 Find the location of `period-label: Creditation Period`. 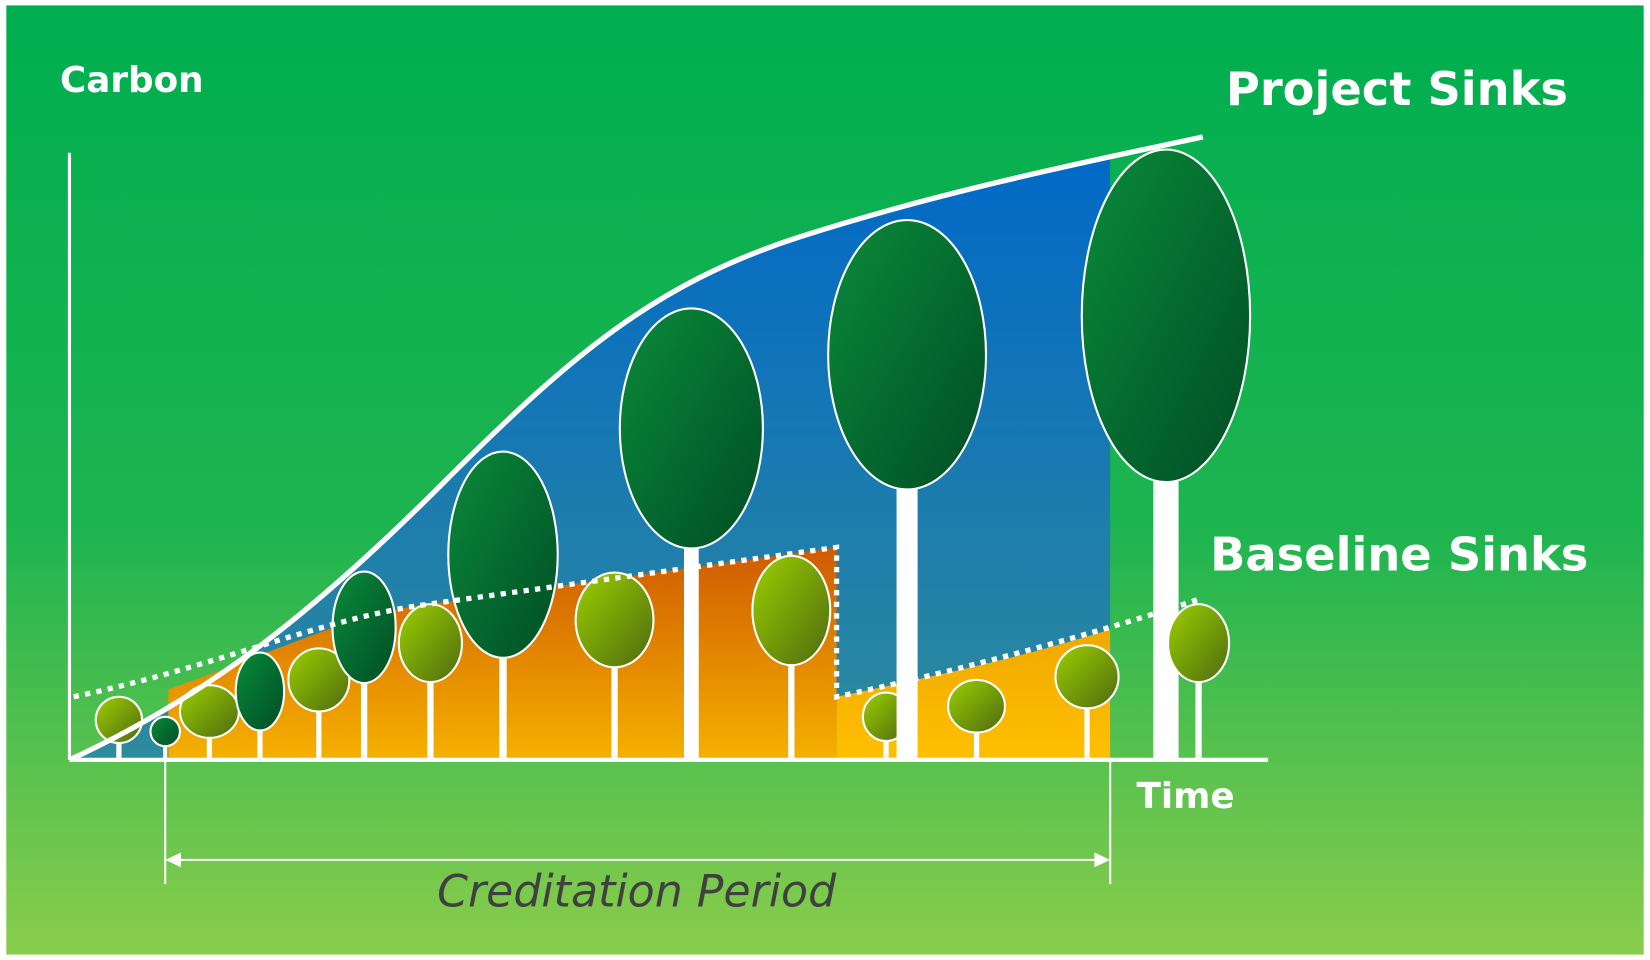

period-label: Creditation Period is located at coordinates (637, 892).